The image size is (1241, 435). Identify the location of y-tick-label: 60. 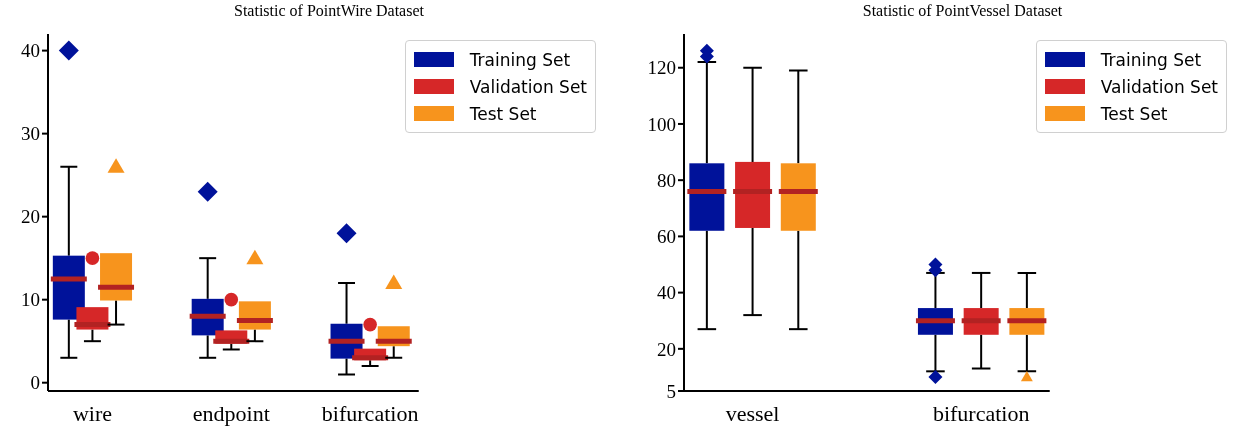
(666, 237).